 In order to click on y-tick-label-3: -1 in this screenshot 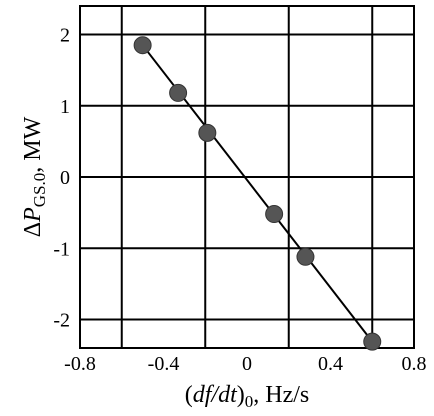, I will do `click(61, 249)`.